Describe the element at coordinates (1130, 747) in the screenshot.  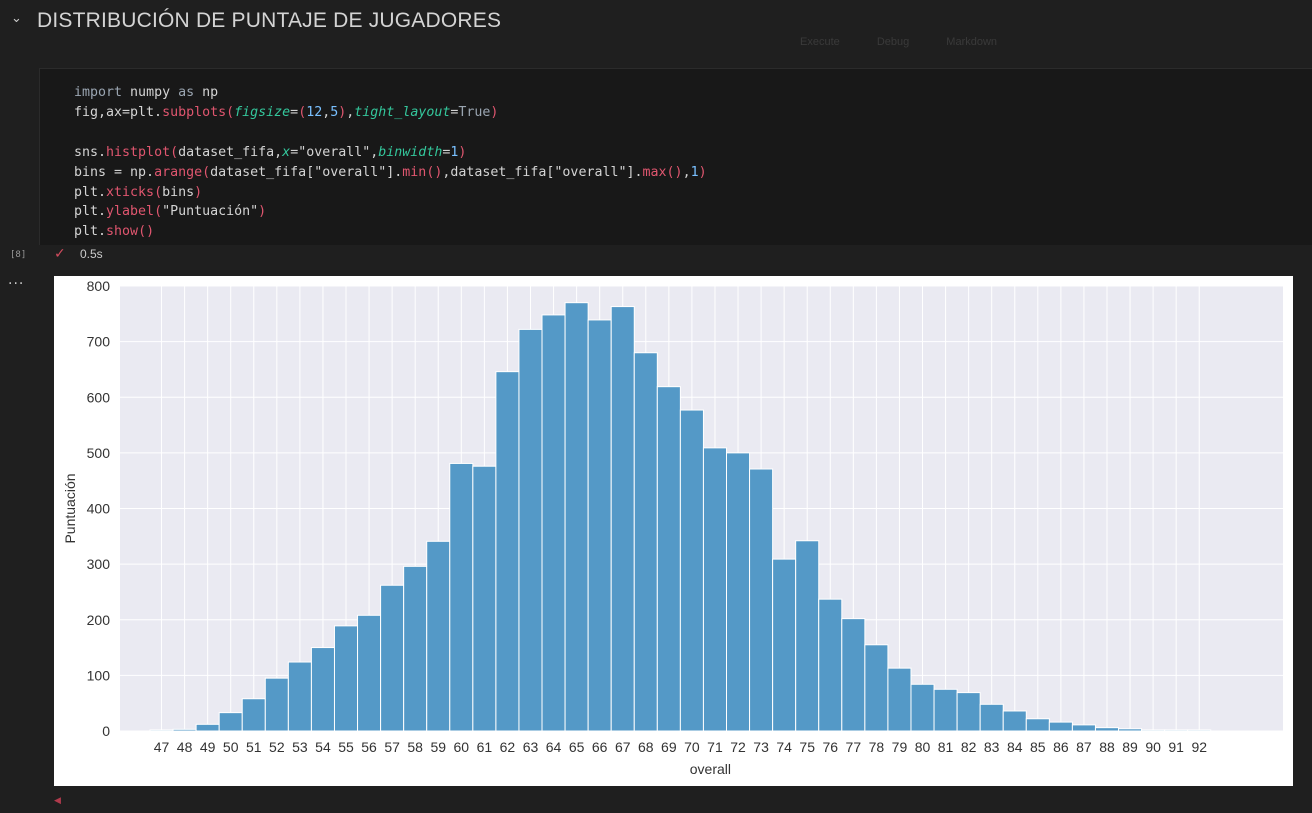
I see `x-tick-label: 89` at that location.